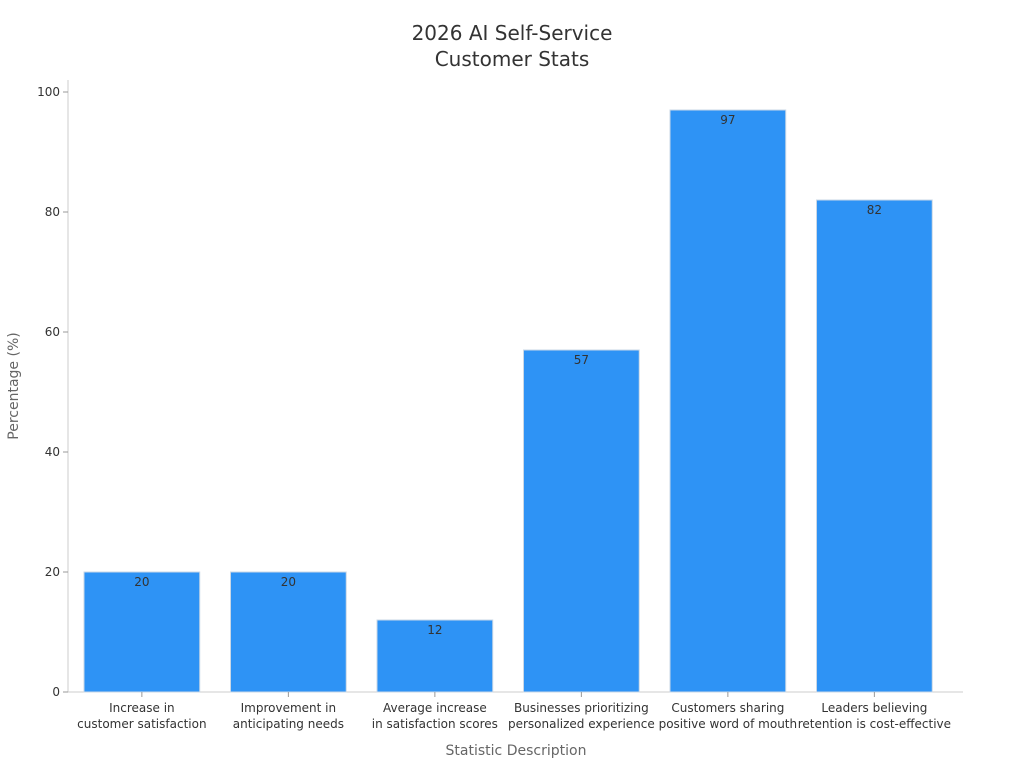 The height and width of the screenshot is (768, 1024). What do you see at coordinates (581, 360) in the screenshot?
I see `bar-value-label: 57` at bounding box center [581, 360].